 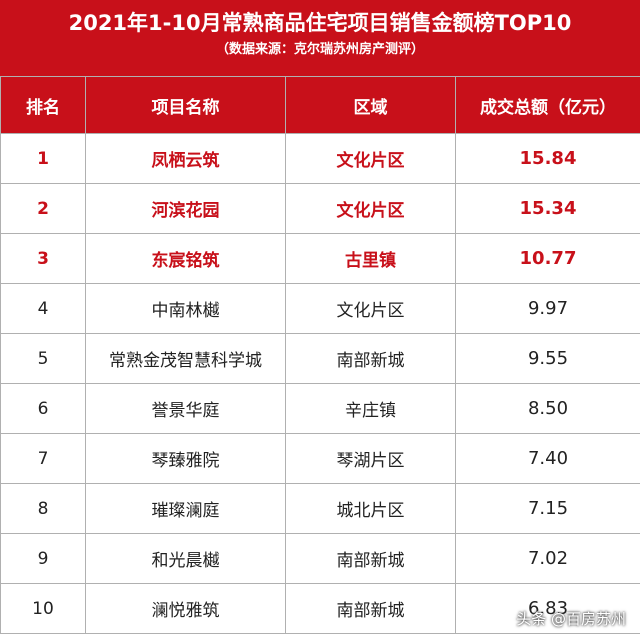 I want to click on project-name-cell: 澜悦雅筑, so click(x=185, y=608).